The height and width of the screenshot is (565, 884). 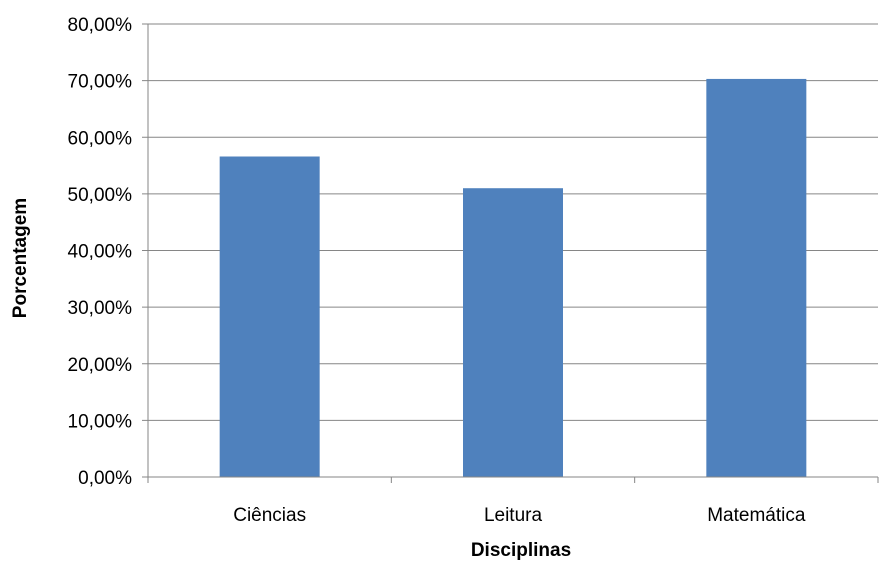 What do you see at coordinates (100, 195) in the screenshot?
I see `y-tick-label: 50,00%` at bounding box center [100, 195].